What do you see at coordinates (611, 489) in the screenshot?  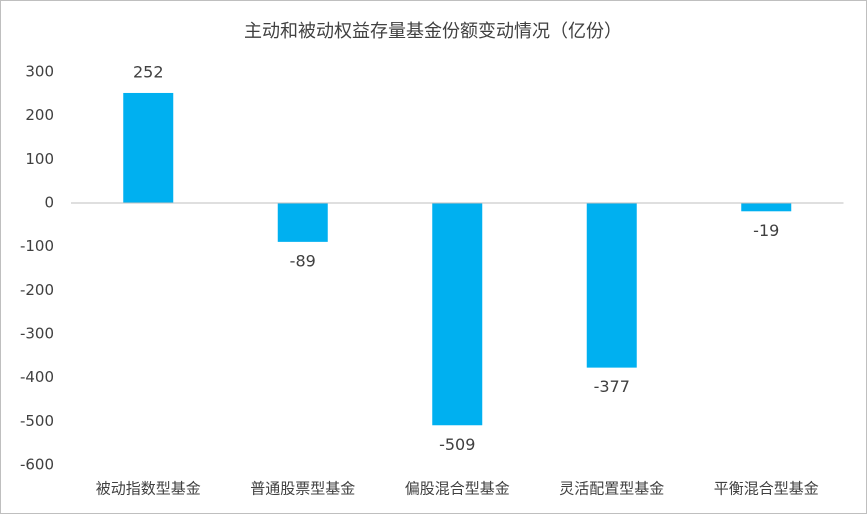 I see `x-tick-label: 灵活配置型基金` at bounding box center [611, 489].